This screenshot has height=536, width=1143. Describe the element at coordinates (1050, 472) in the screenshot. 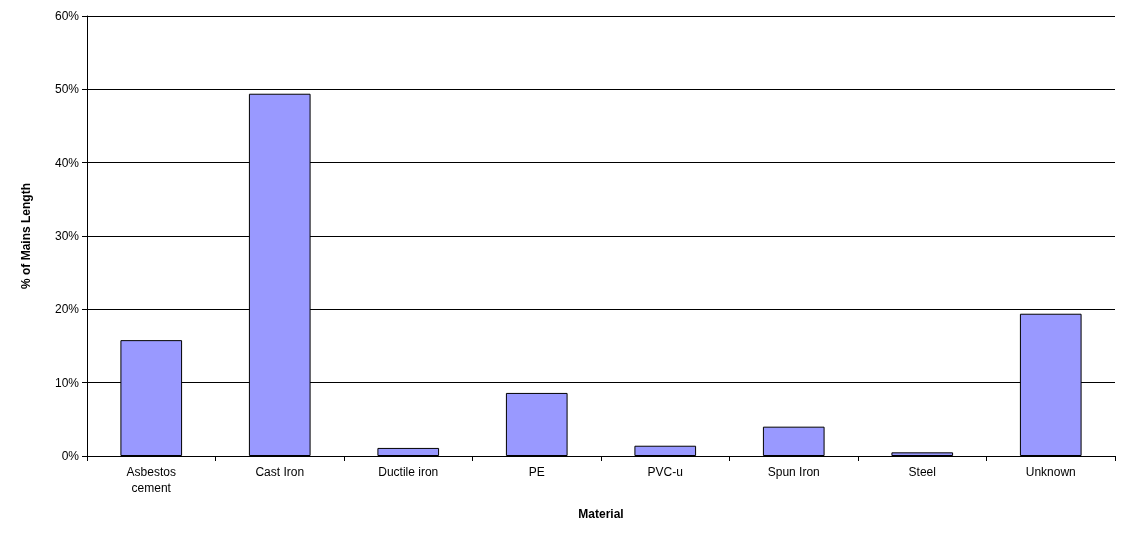

I see `x-tick-label: Unknown` at that location.